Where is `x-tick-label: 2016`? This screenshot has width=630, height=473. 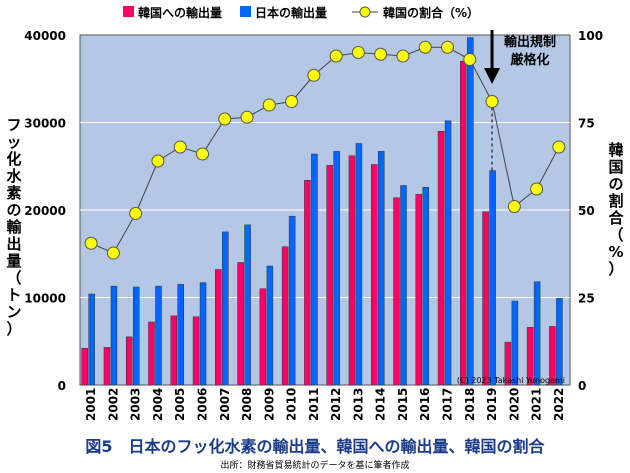 x-tick-label: 2016 is located at coordinates (425, 404).